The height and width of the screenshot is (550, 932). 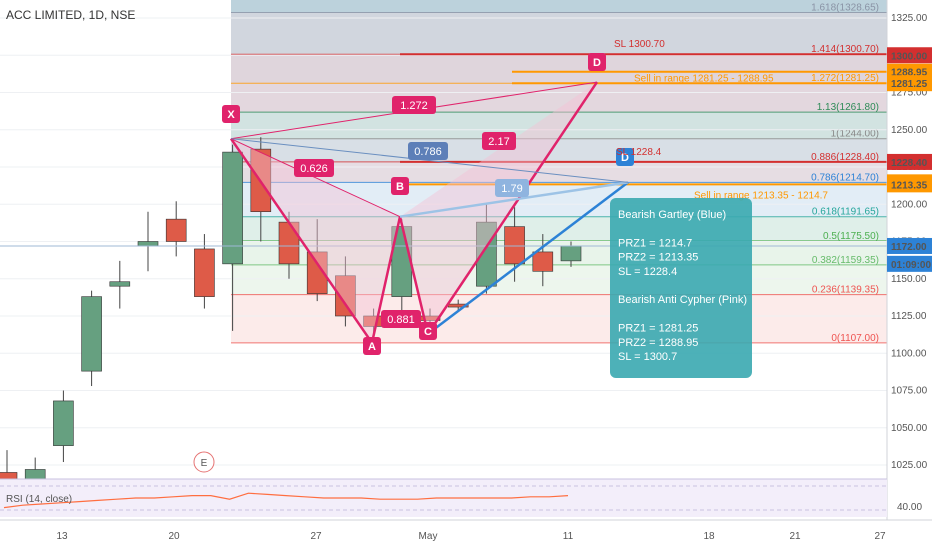 I want to click on time-tick-label: 13, so click(x=62, y=536).